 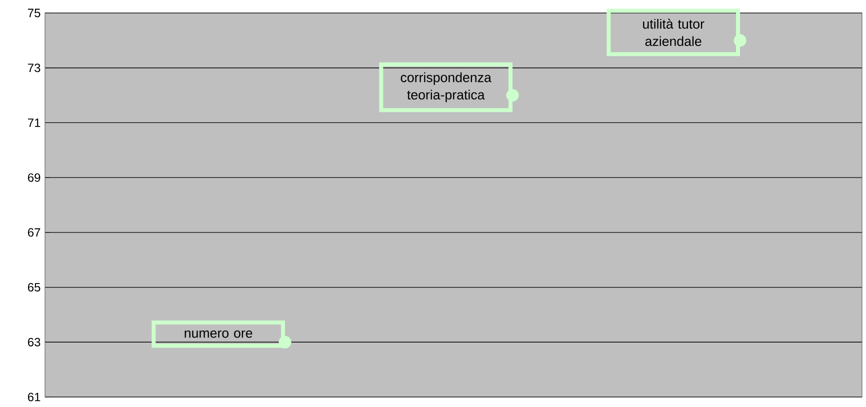 I want to click on annotation: corrispondenza teoria-pratica, so click(x=446, y=87).